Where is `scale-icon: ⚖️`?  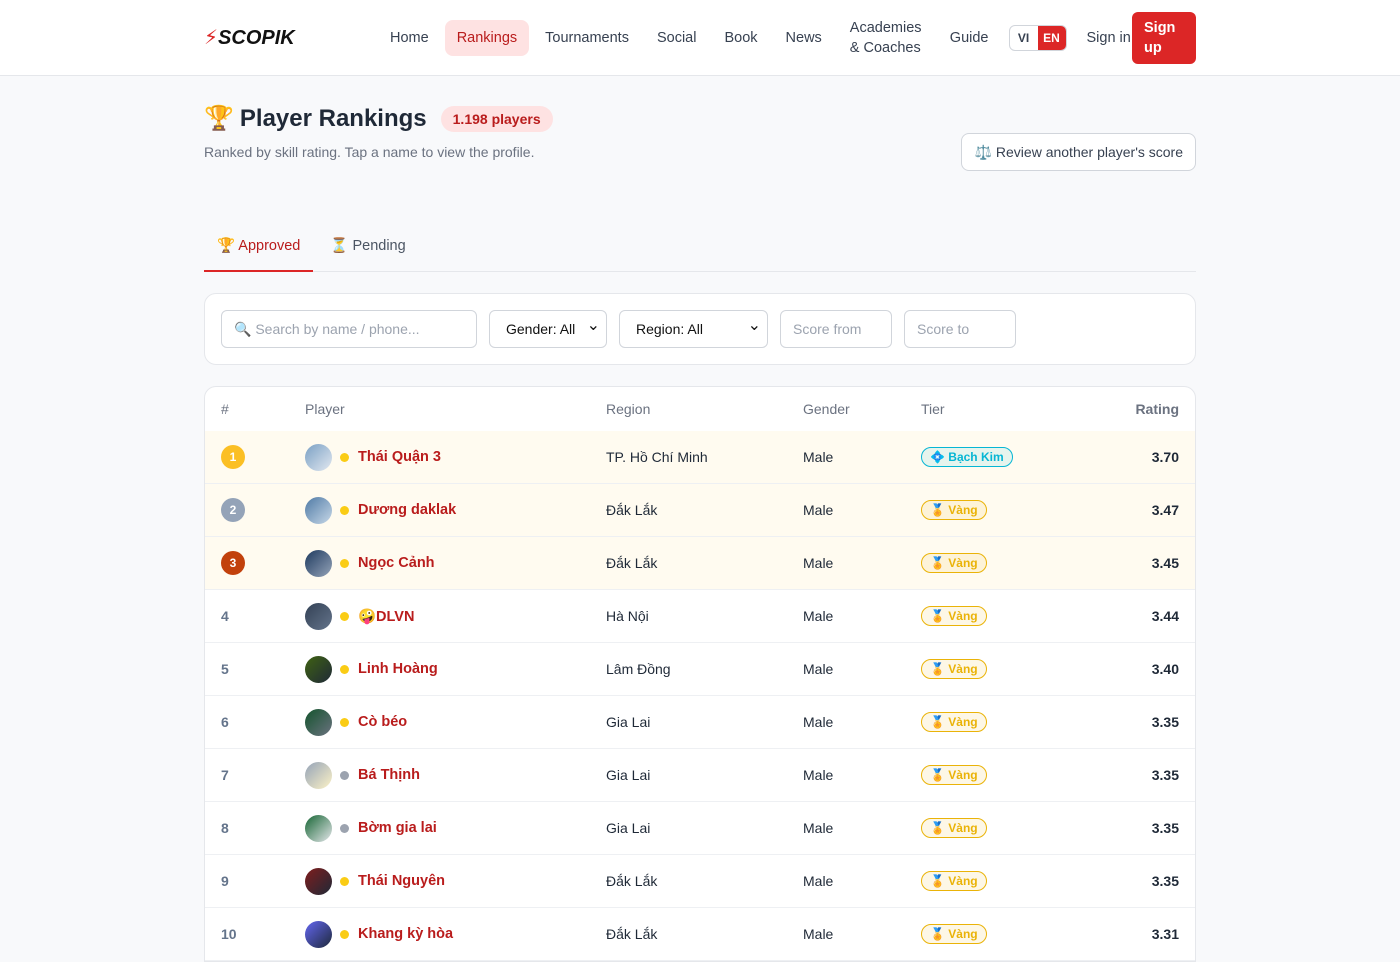 scale-icon: ⚖️ is located at coordinates (983, 151).